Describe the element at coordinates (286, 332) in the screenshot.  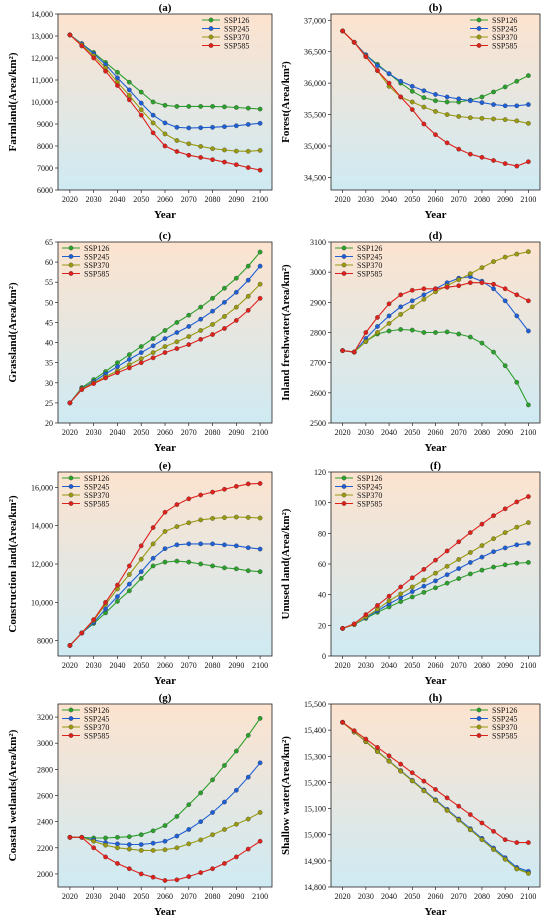
I see `y-axis-label: Inland freshwater(Area/km²)` at that location.